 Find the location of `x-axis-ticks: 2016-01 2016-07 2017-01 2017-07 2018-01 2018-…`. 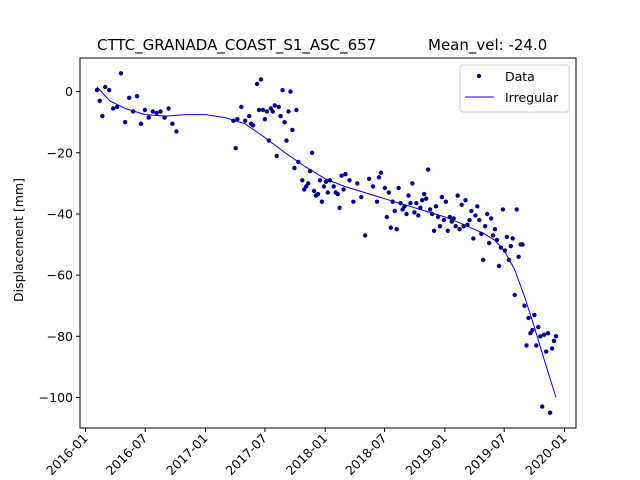

x-axis-ticks: 2016-01 2016-07 2017-01 2017-07 2018-01 2018-… is located at coordinates (306, 453).